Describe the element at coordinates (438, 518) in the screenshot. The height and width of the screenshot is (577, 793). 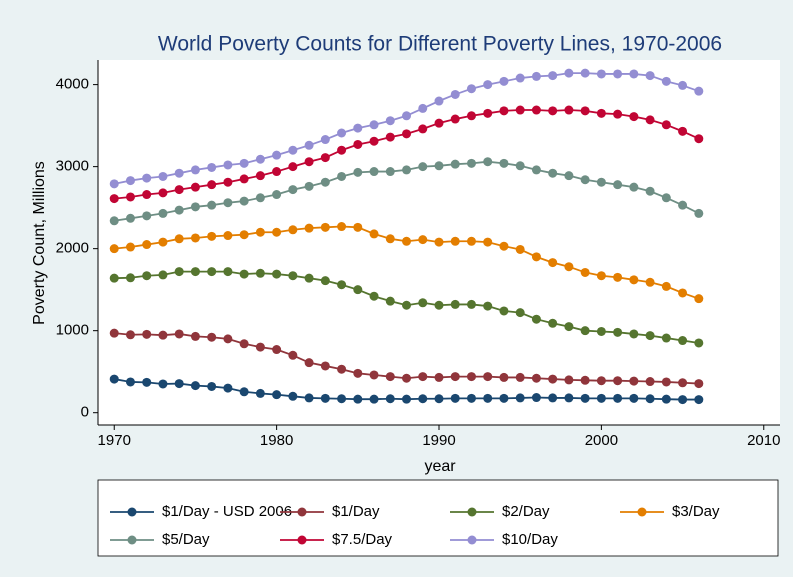
I see `legend-box` at that location.